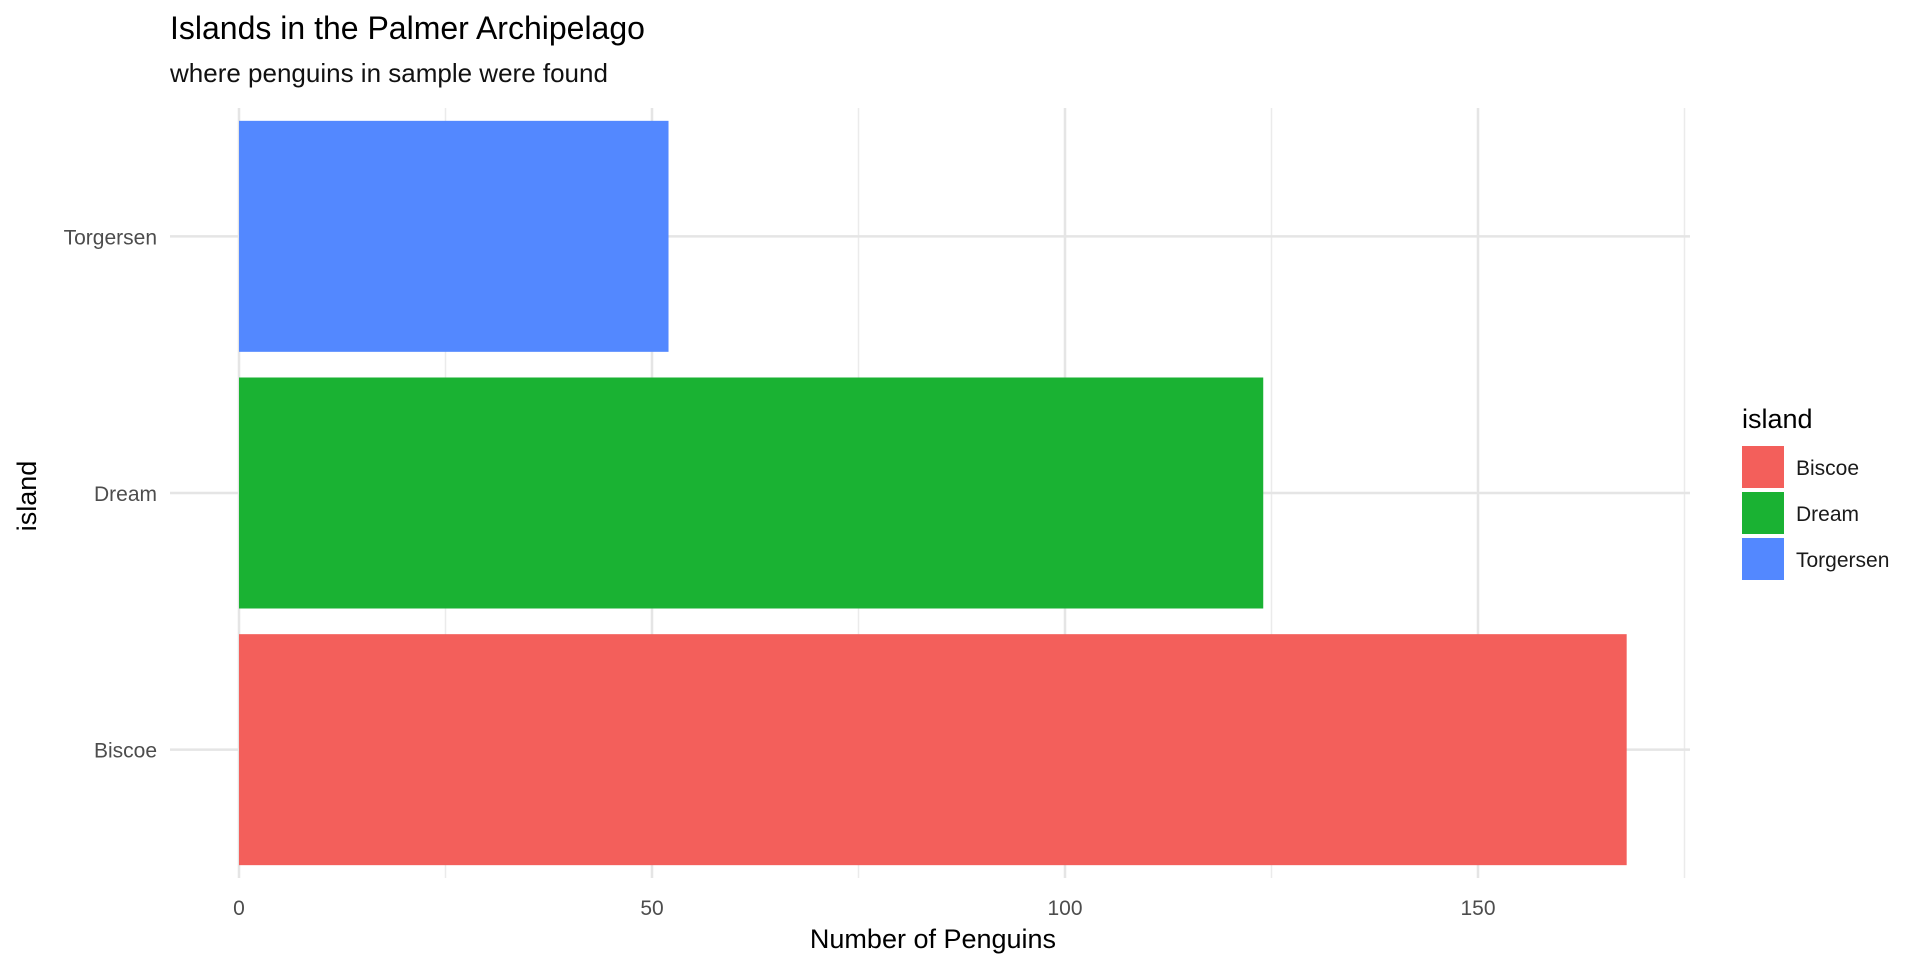  I want to click on y-axis-ticks: Biscoe Dream Torgersen, so click(110, 494).